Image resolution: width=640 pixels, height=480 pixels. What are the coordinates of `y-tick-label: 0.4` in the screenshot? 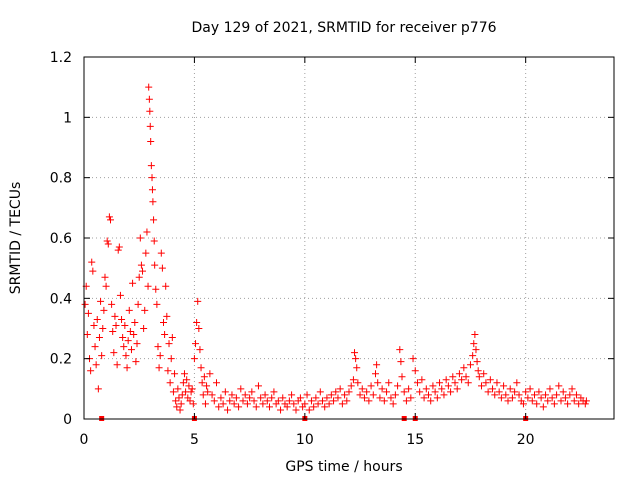 It's located at (61, 299).